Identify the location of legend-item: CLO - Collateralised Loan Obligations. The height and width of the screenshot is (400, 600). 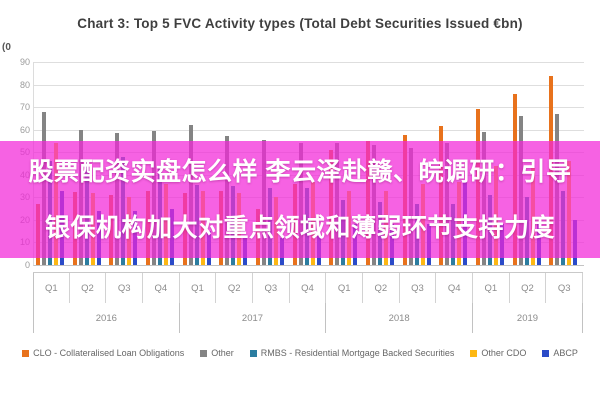
(103, 353).